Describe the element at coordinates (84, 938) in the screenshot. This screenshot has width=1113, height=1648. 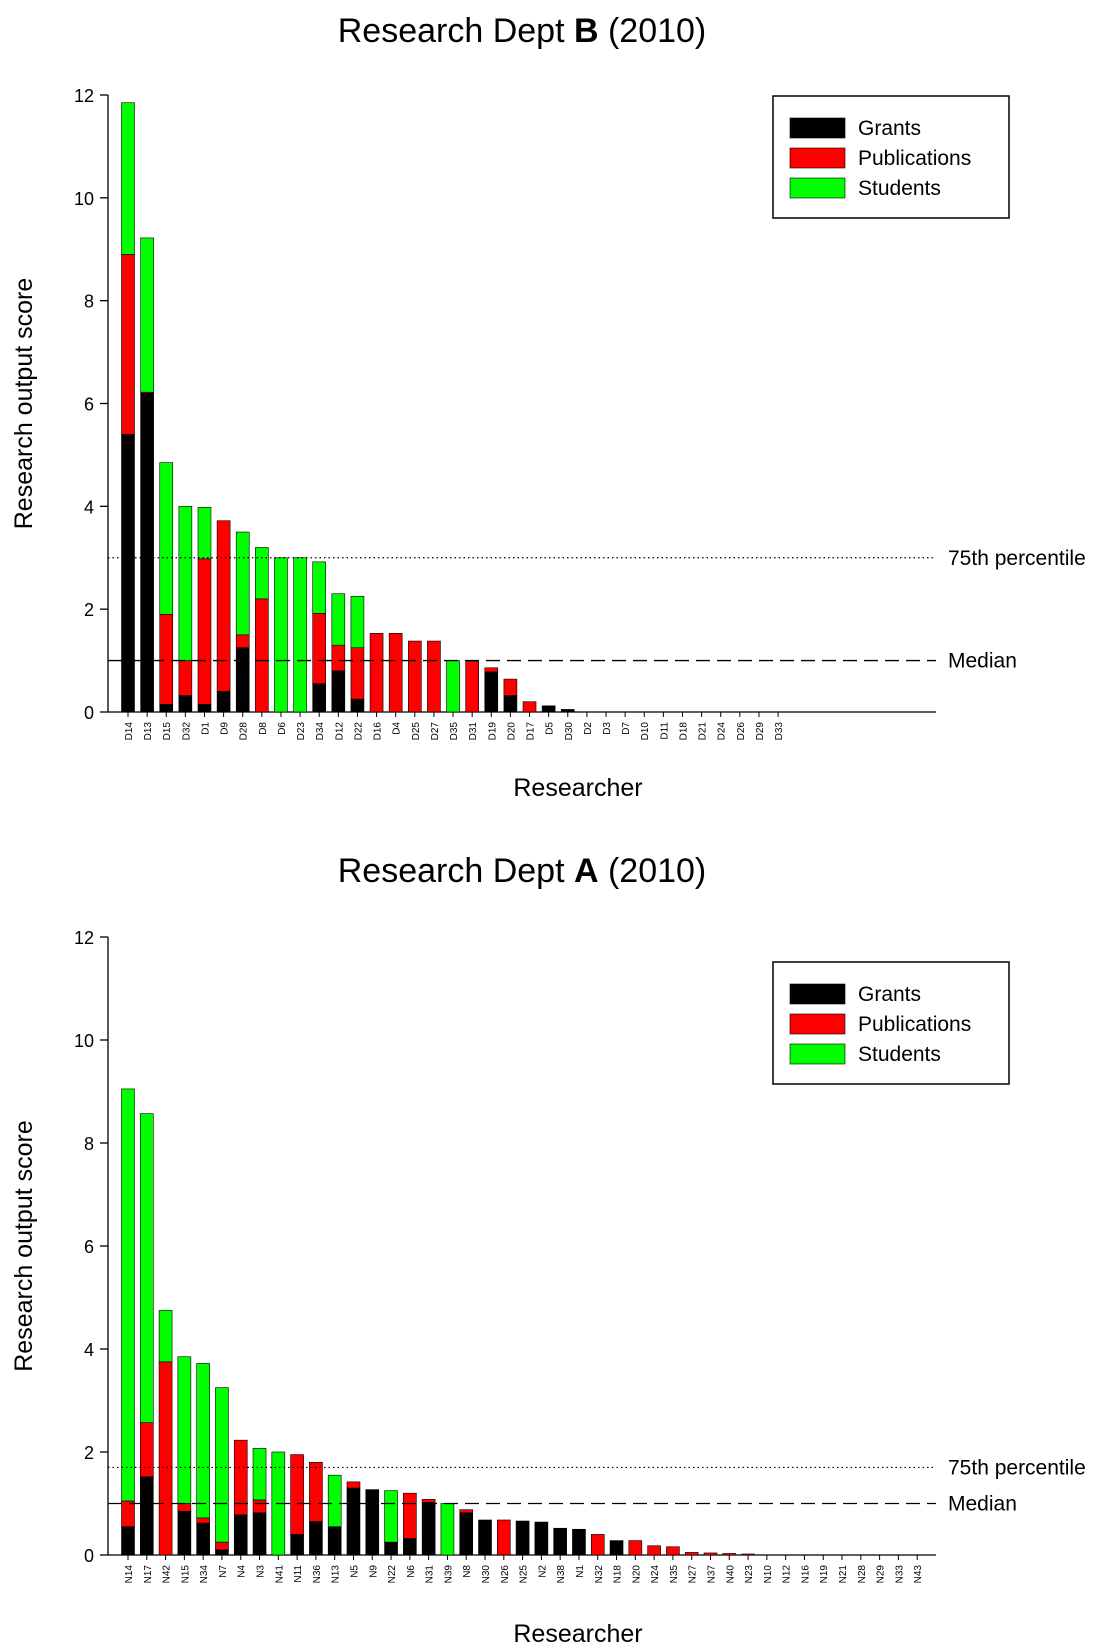
I see `y-tick-label: 12` at that location.